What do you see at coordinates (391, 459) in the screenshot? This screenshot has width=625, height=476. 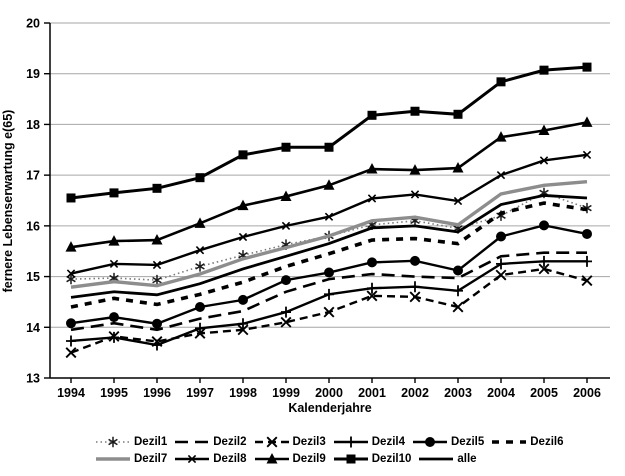 I see `legend-label: Dezil10` at bounding box center [391, 459].